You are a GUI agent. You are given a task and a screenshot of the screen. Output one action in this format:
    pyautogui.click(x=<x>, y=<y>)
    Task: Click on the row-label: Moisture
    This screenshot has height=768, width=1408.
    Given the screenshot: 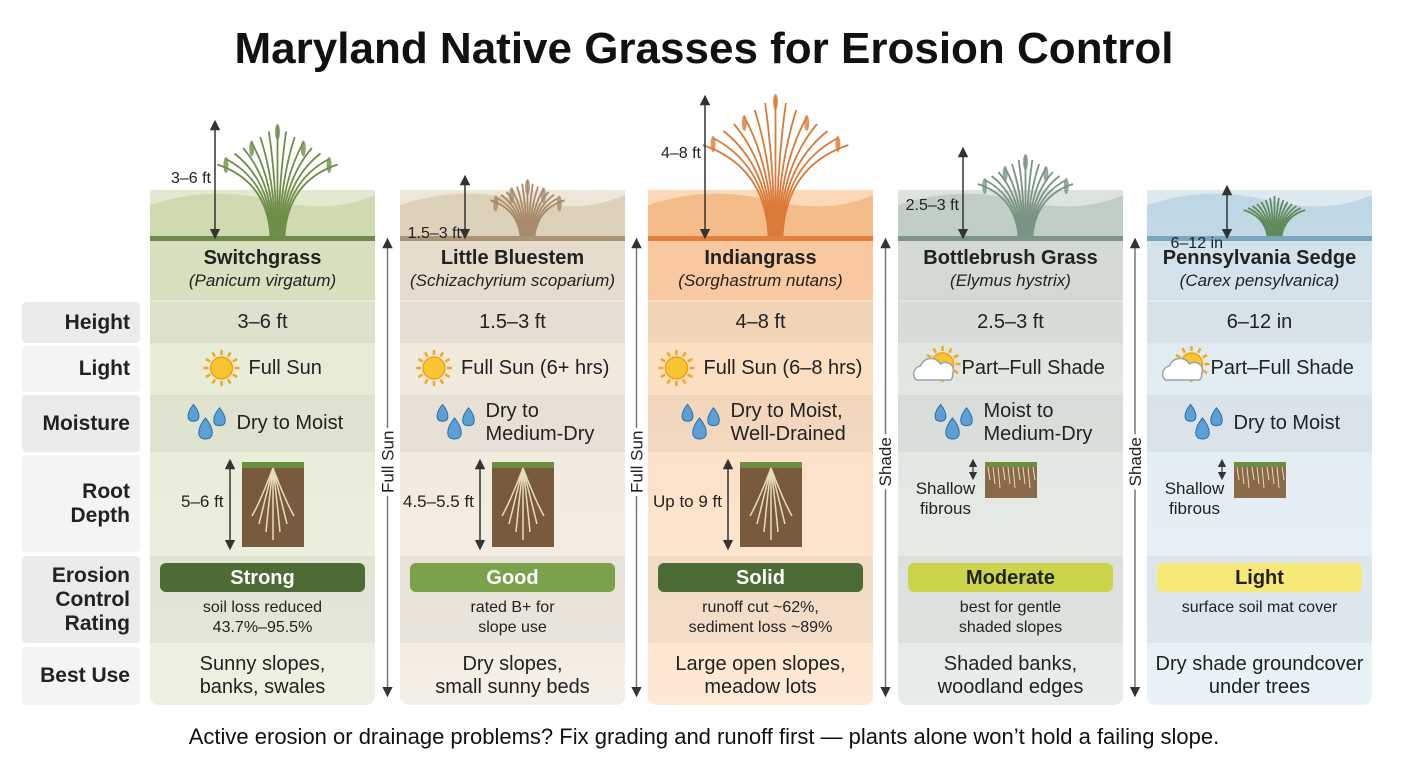 What is the action you would take?
    pyautogui.click(x=86, y=423)
    